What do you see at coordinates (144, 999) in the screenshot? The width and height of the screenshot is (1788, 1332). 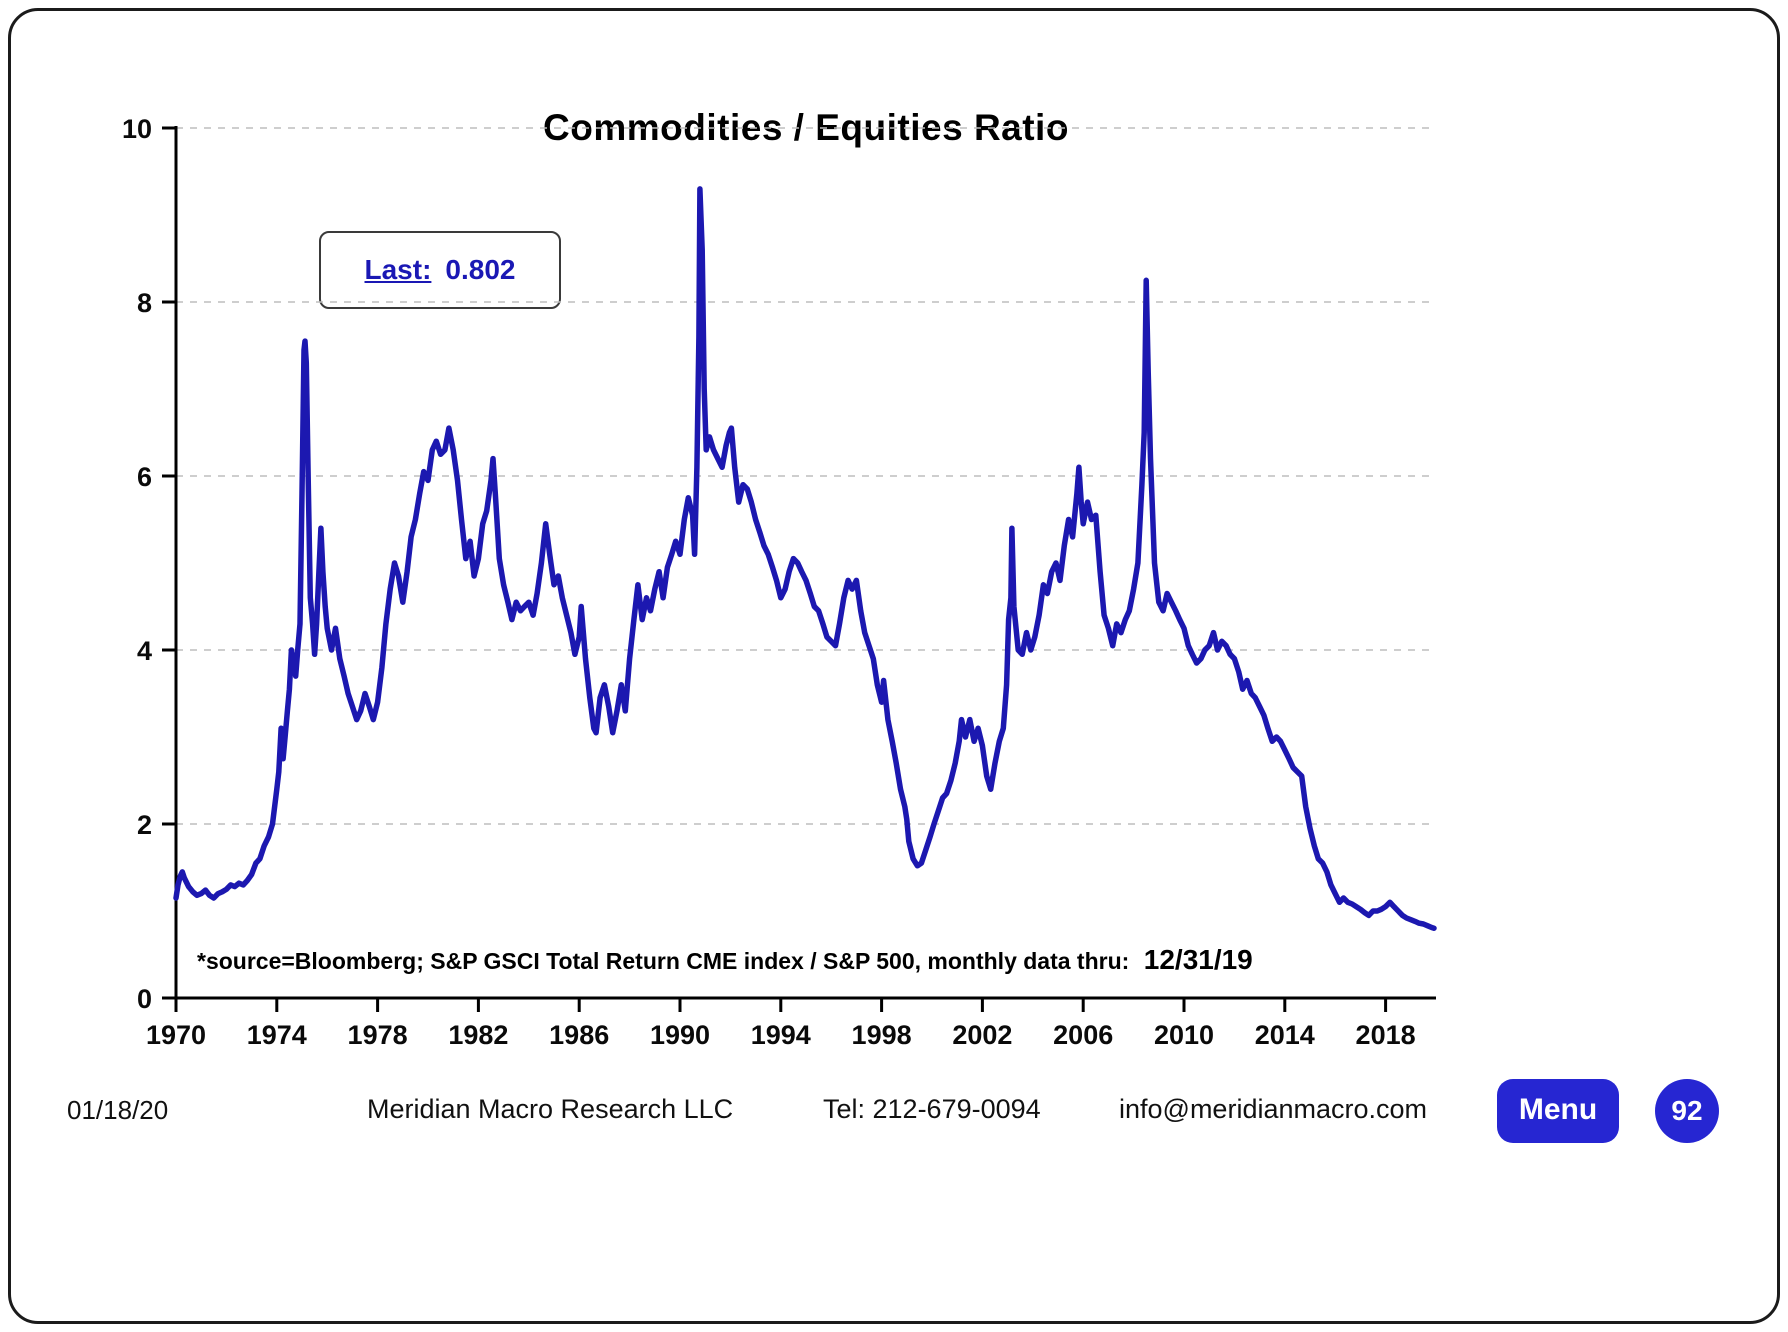 I see `svg-text: 0` at bounding box center [144, 999].